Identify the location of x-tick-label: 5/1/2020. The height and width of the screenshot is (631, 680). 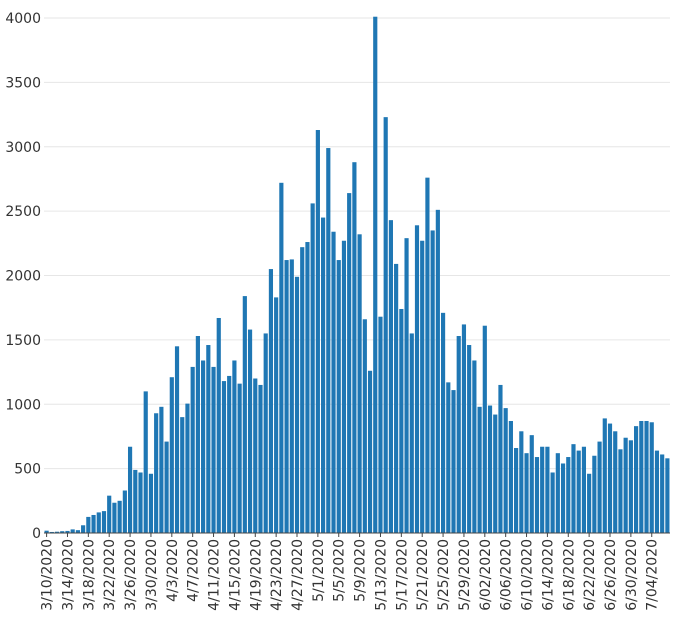
(319, 570).